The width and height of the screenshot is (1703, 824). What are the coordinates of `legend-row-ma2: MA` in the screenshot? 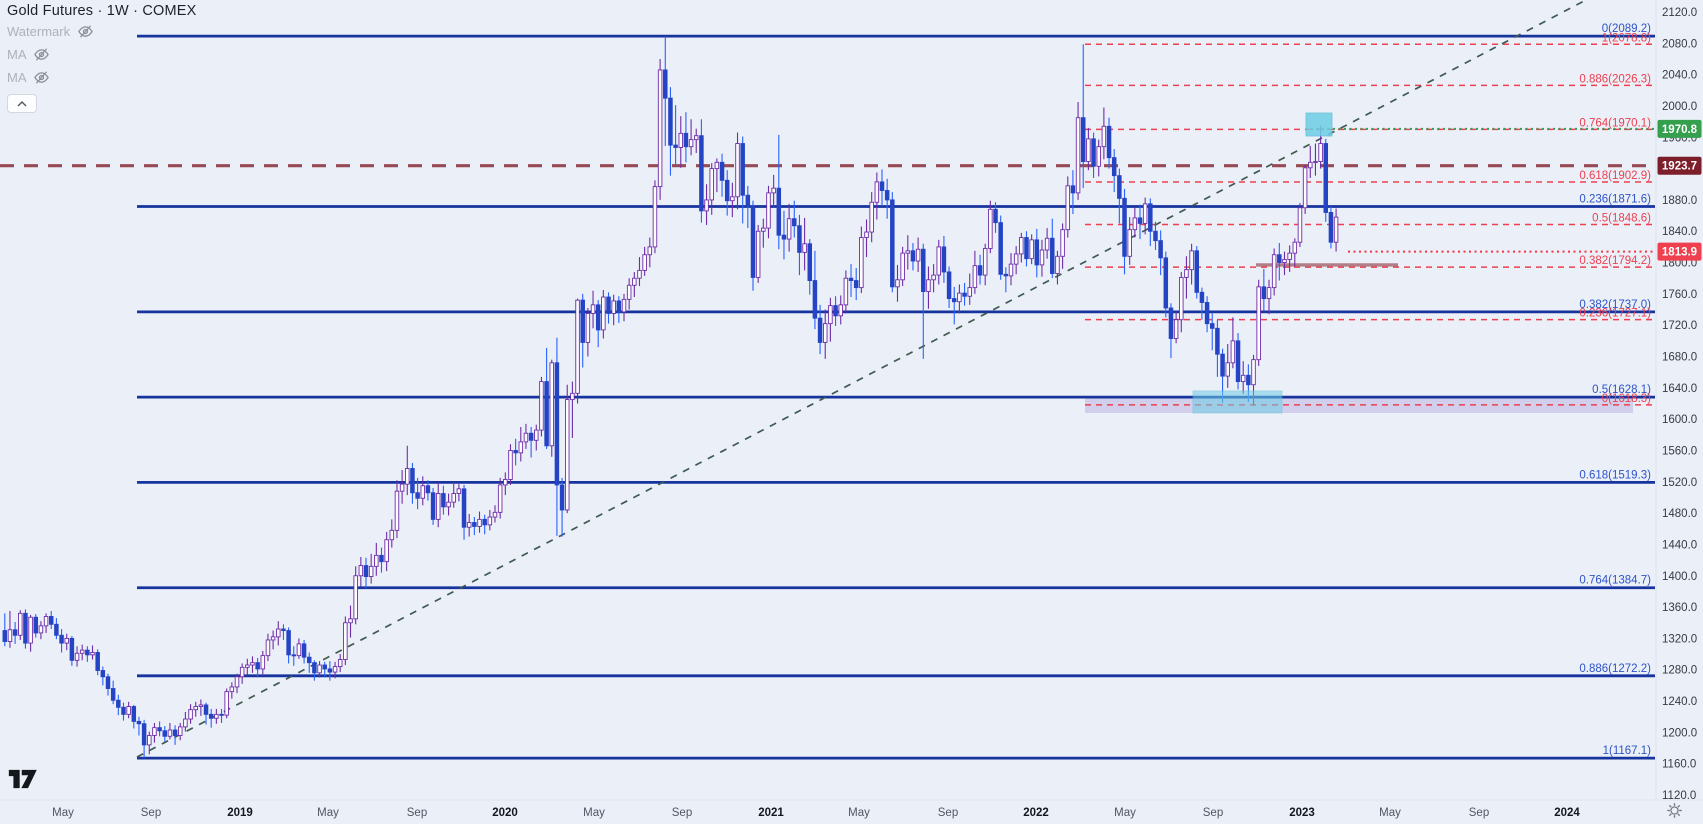 It's located at (102, 77).